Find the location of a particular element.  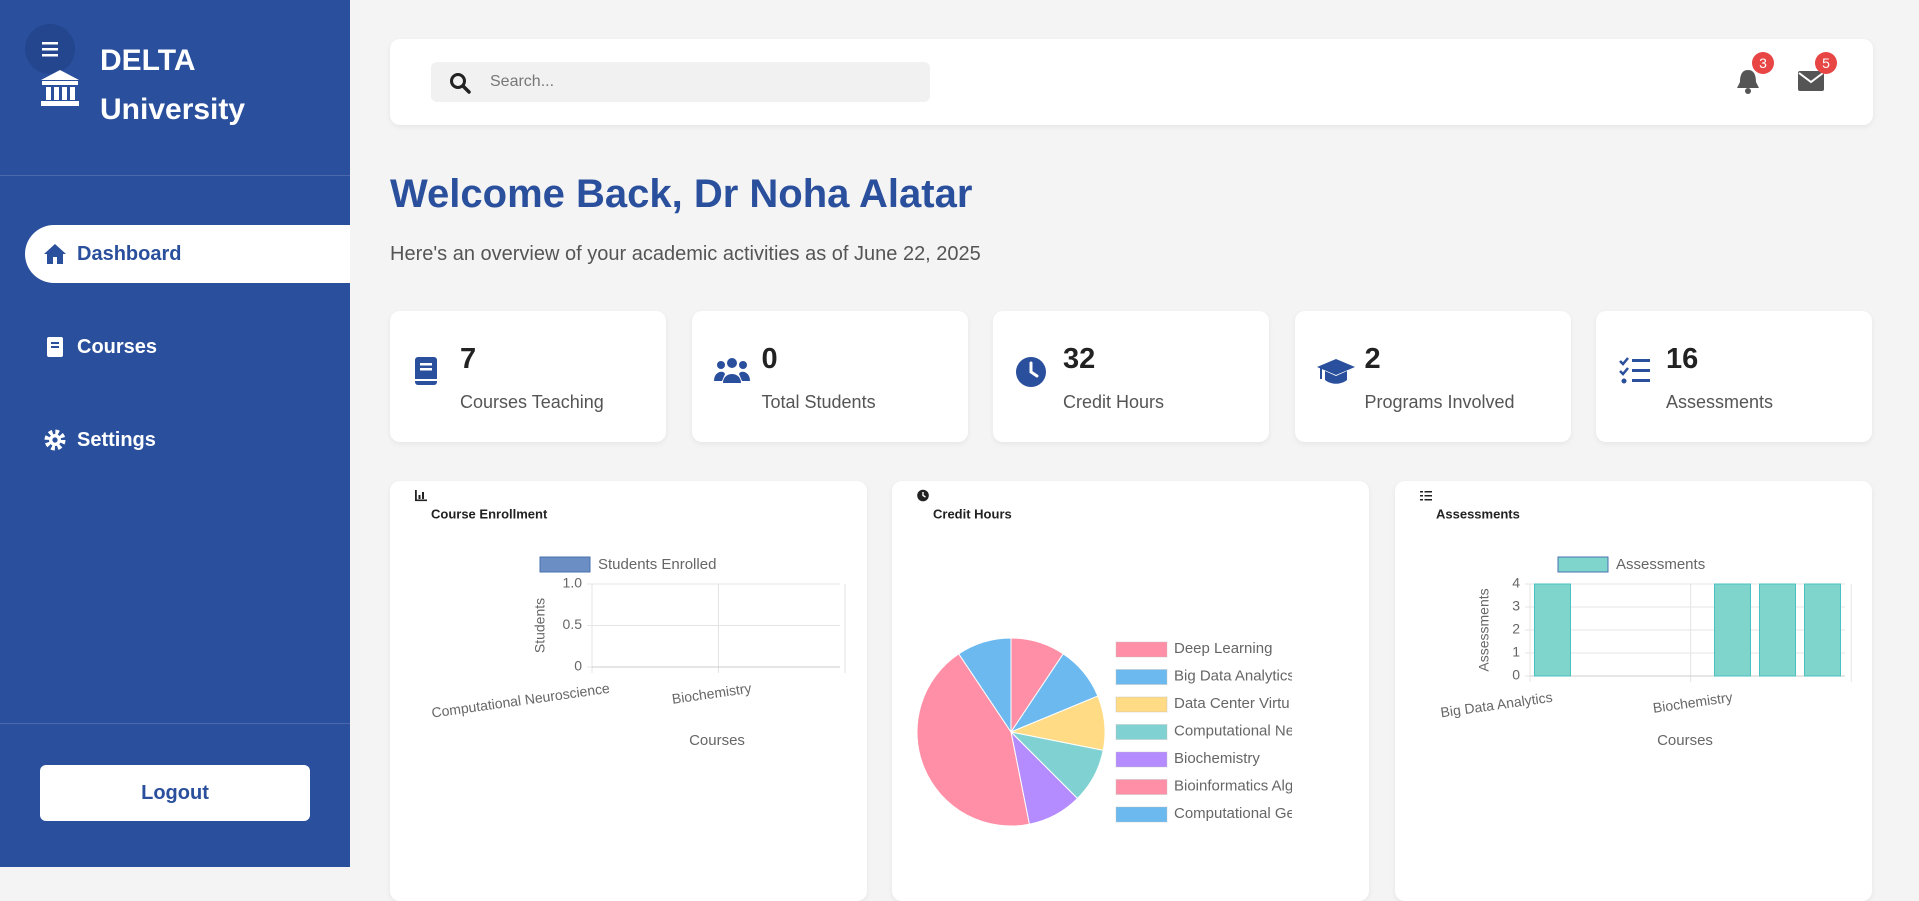

nav-label: Dashboard is located at coordinates (129, 253).